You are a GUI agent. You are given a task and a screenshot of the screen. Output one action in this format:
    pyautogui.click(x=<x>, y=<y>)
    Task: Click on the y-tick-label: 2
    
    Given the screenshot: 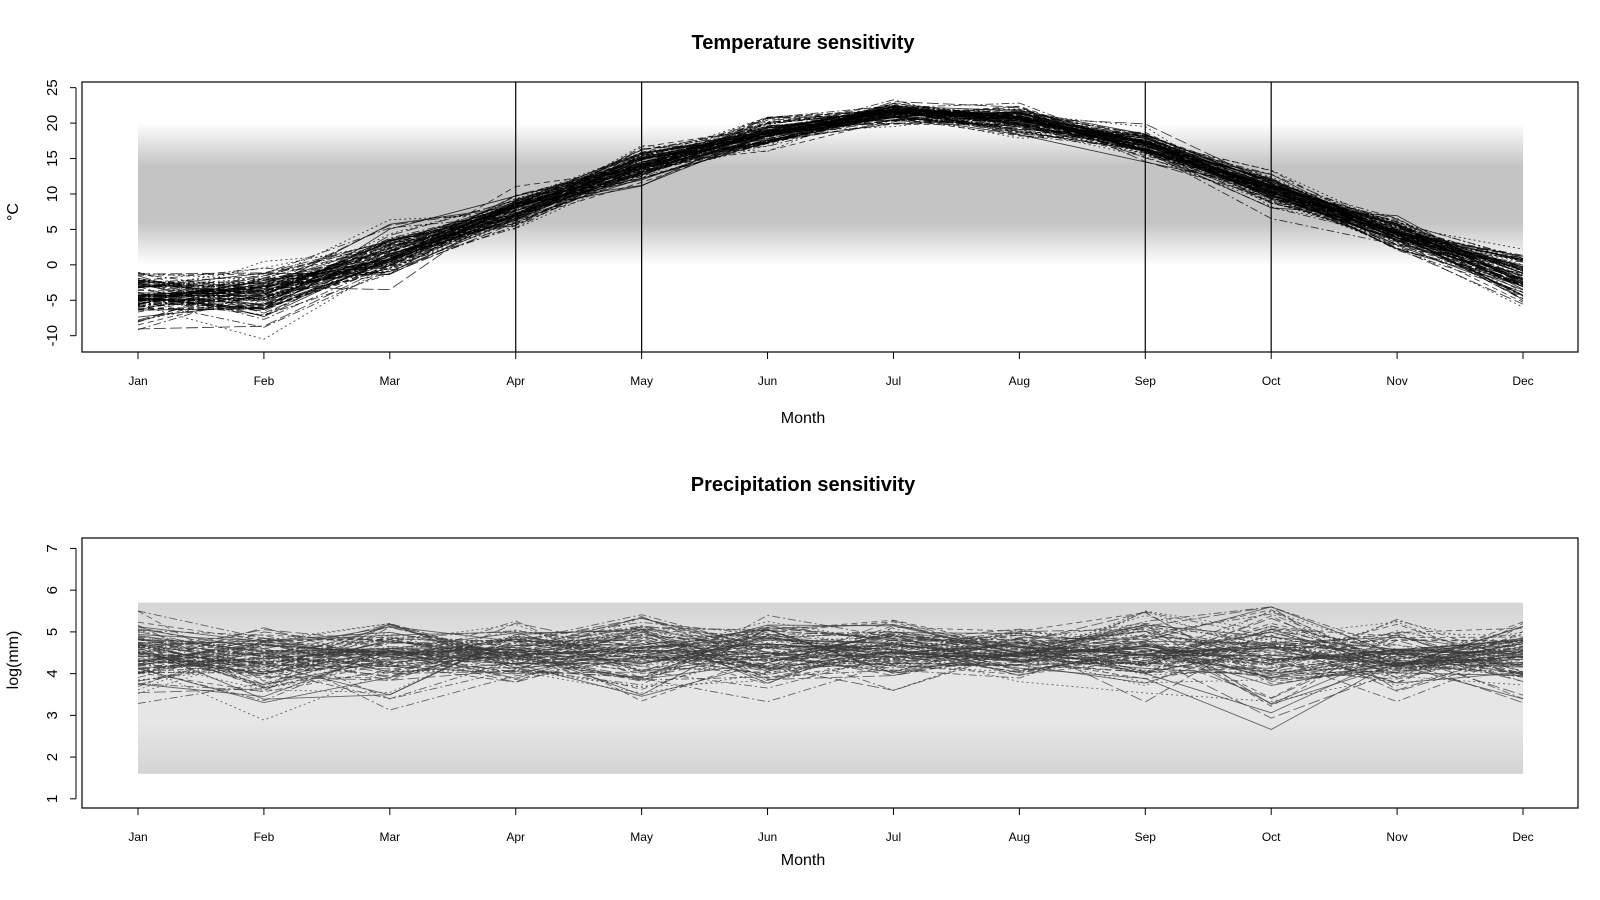 What is the action you would take?
    pyautogui.click(x=52, y=757)
    